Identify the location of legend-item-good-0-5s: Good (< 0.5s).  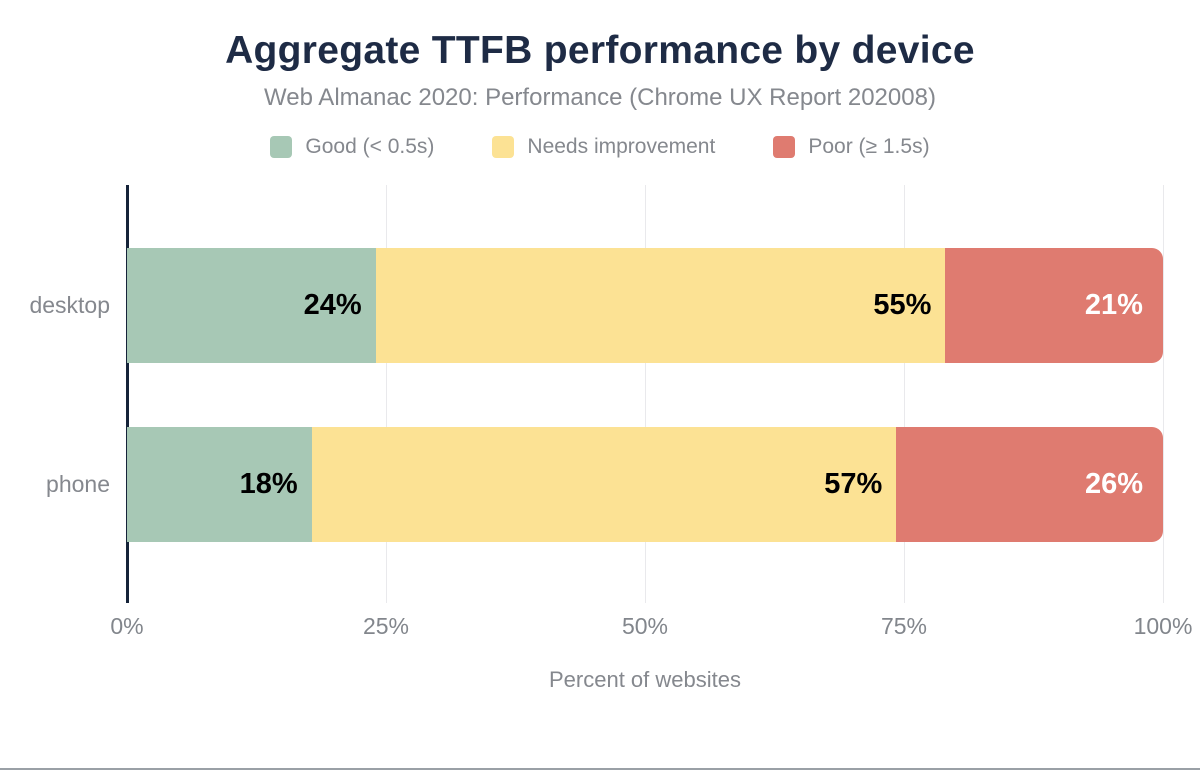
(352, 147).